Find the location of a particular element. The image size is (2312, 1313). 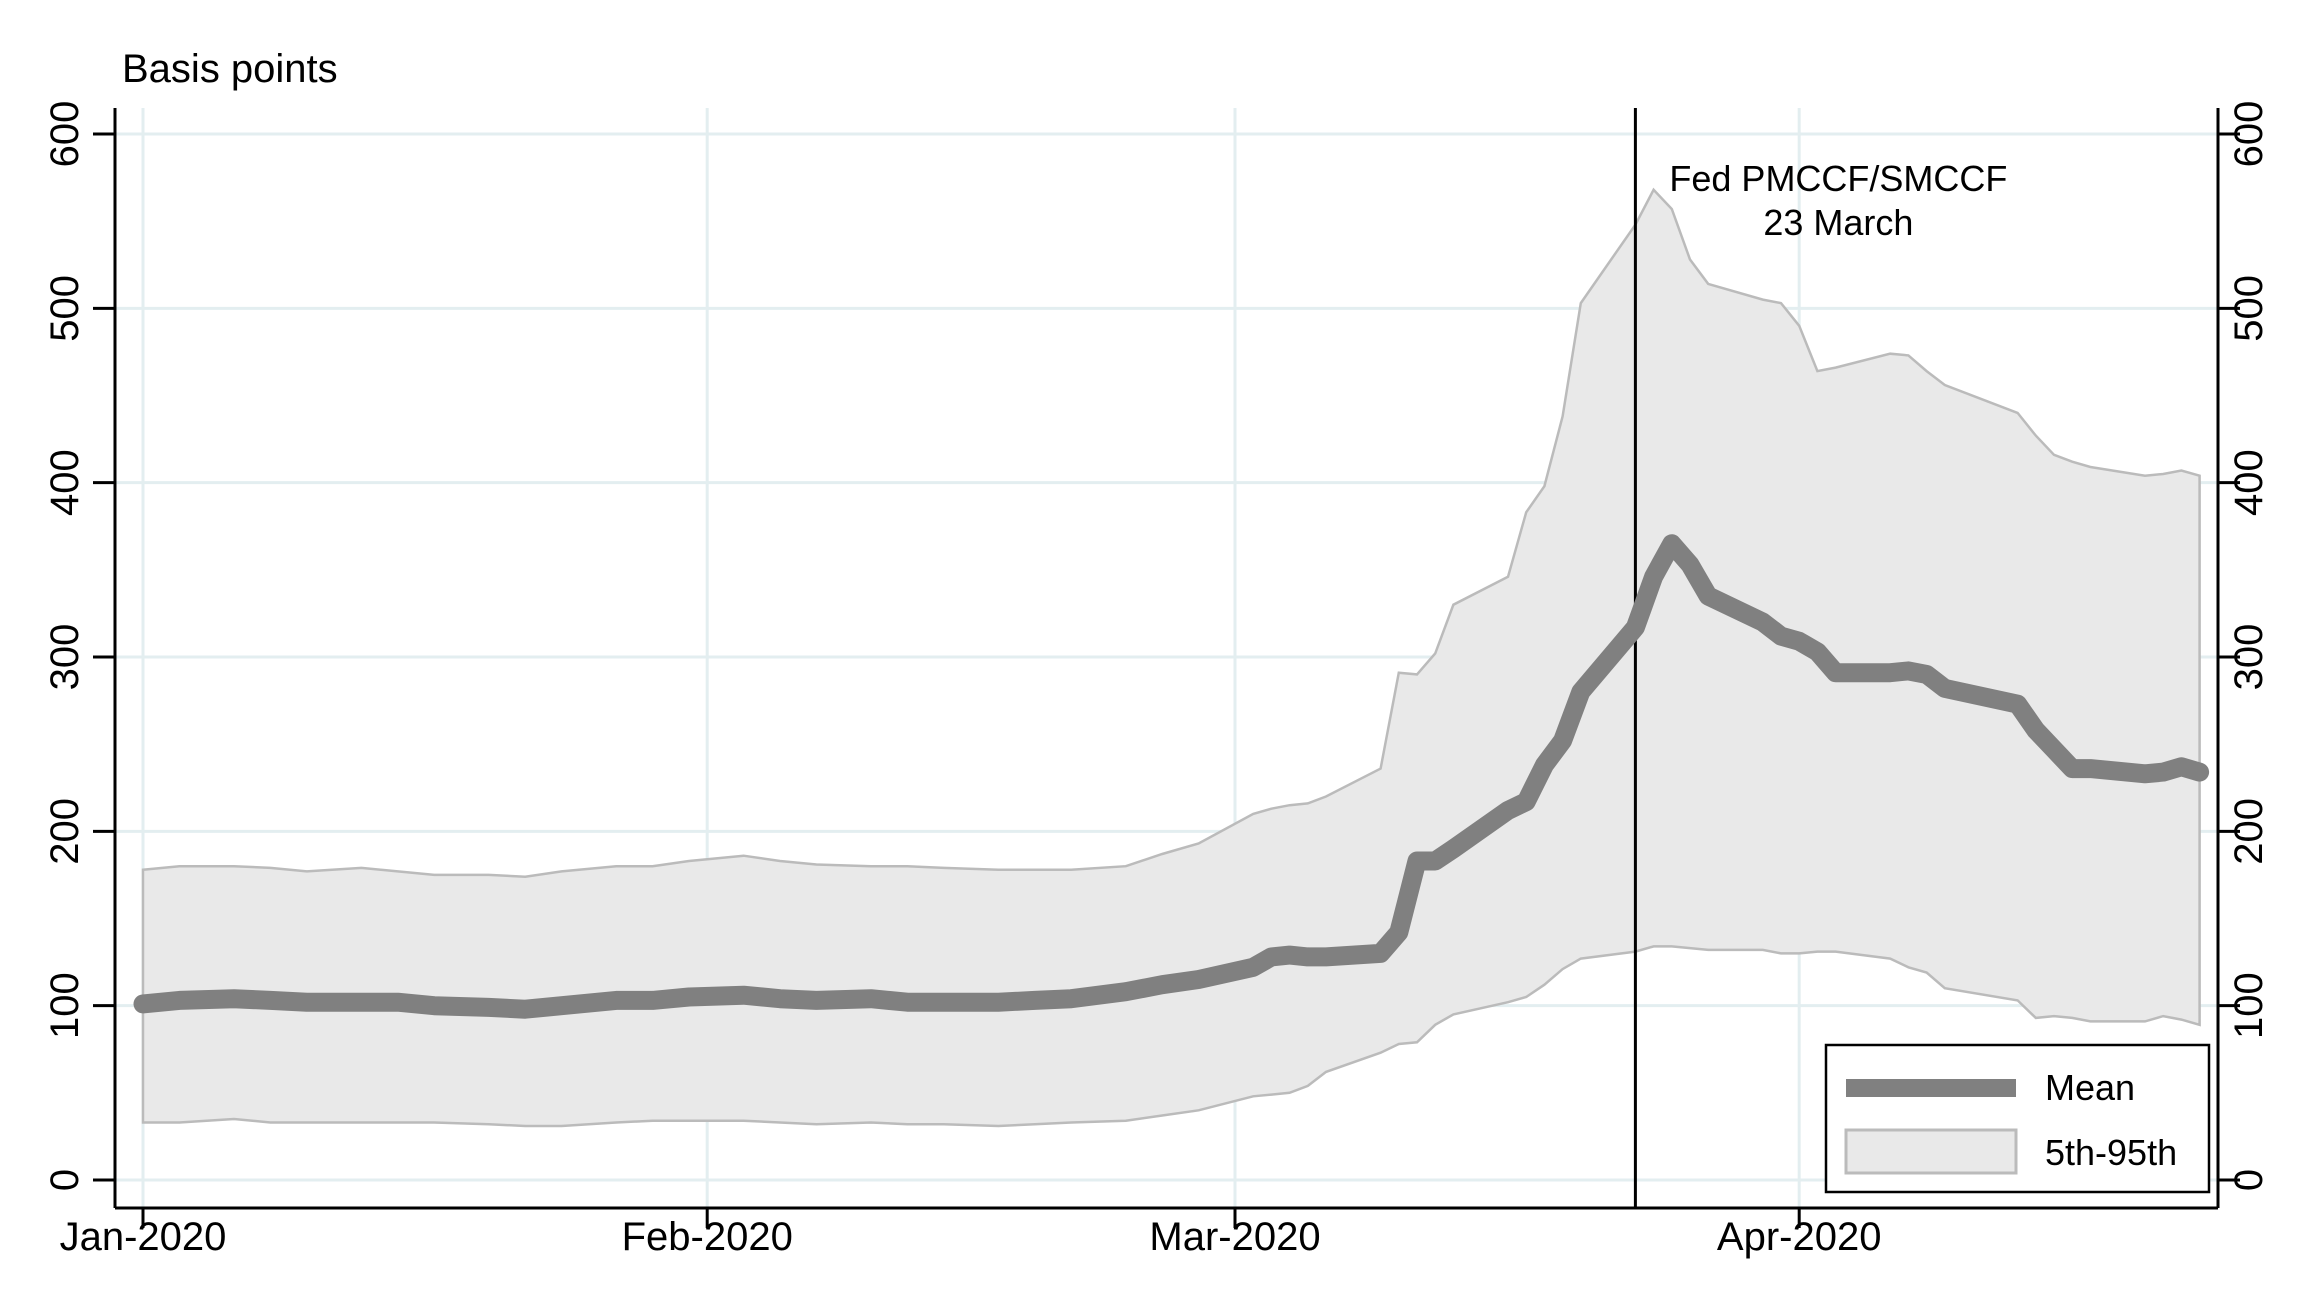

x-tick-label: Feb-2020 is located at coordinates (707, 1237).